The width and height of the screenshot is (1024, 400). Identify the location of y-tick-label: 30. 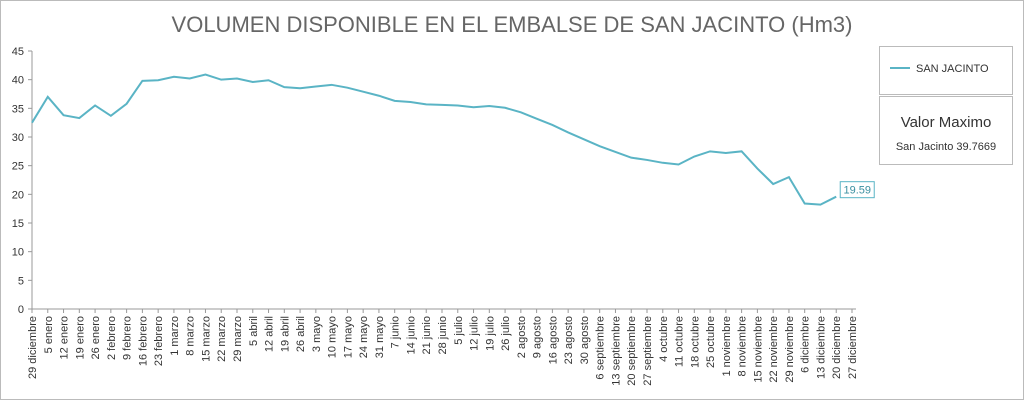
(18, 138).